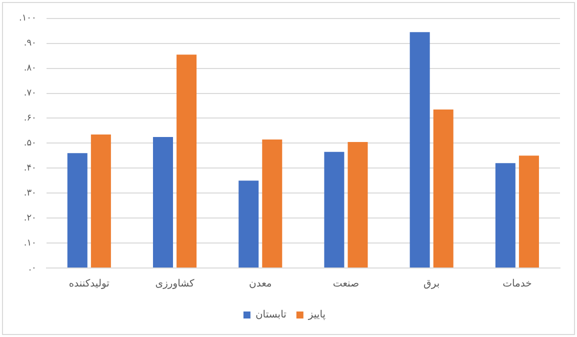  I want to click on y-tick-label: ۳۰., so click(30, 193).